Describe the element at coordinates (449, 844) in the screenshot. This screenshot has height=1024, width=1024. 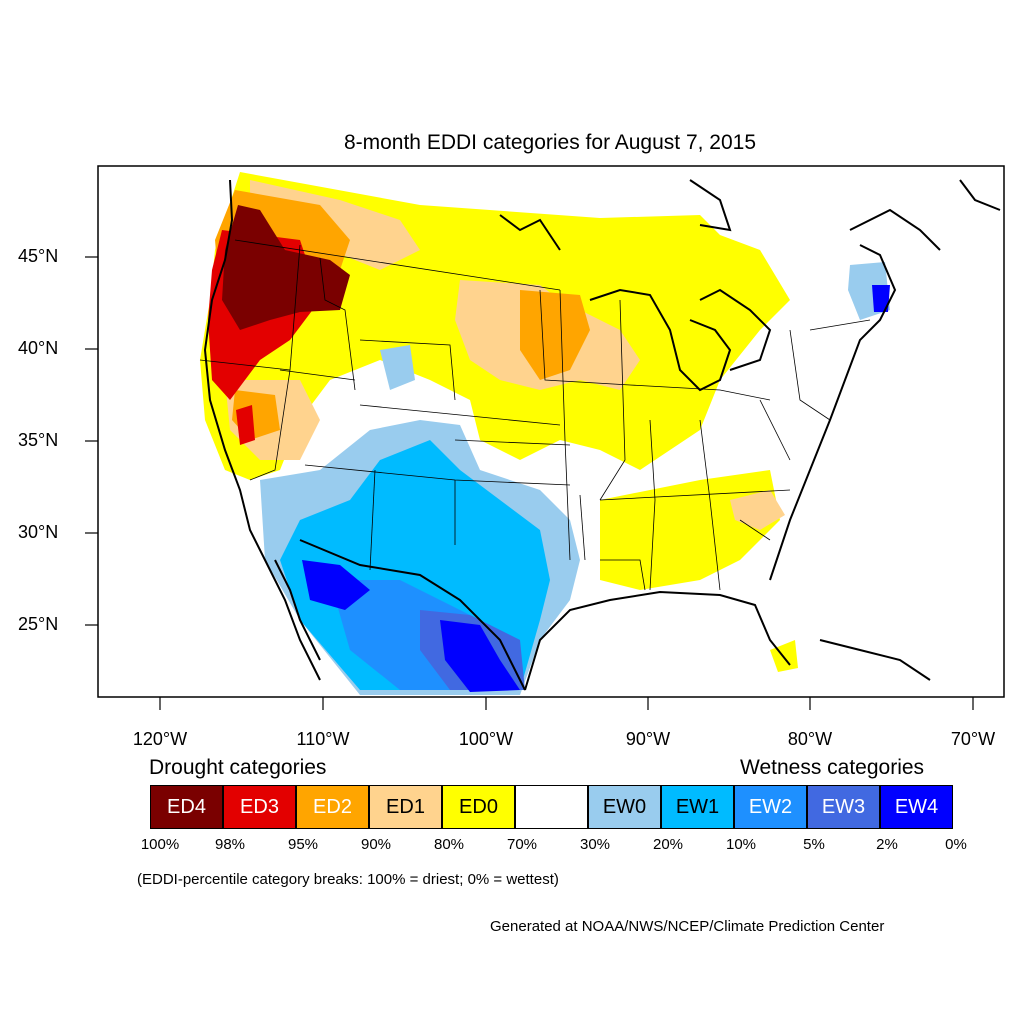
I see `break-label: 80%` at that location.